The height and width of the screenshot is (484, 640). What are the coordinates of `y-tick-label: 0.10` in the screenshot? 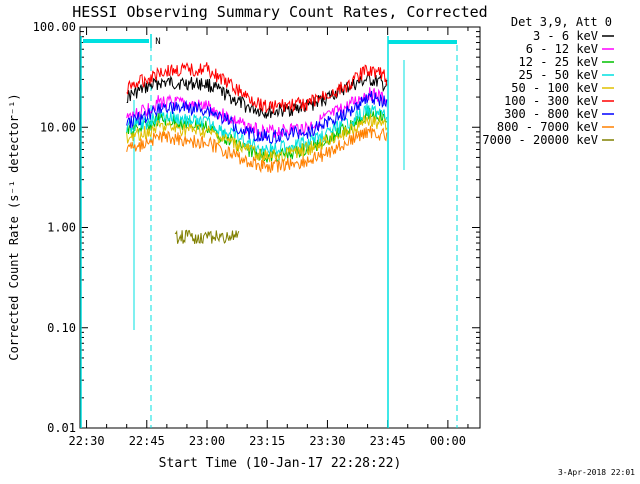 It's located at (61, 328).